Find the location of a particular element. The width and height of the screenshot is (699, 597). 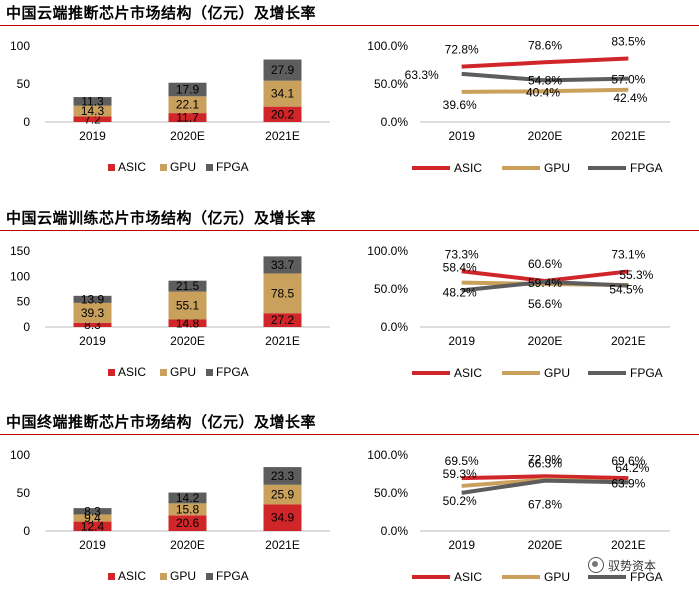

data-label-fpga: 33.7 is located at coordinates (283, 265).